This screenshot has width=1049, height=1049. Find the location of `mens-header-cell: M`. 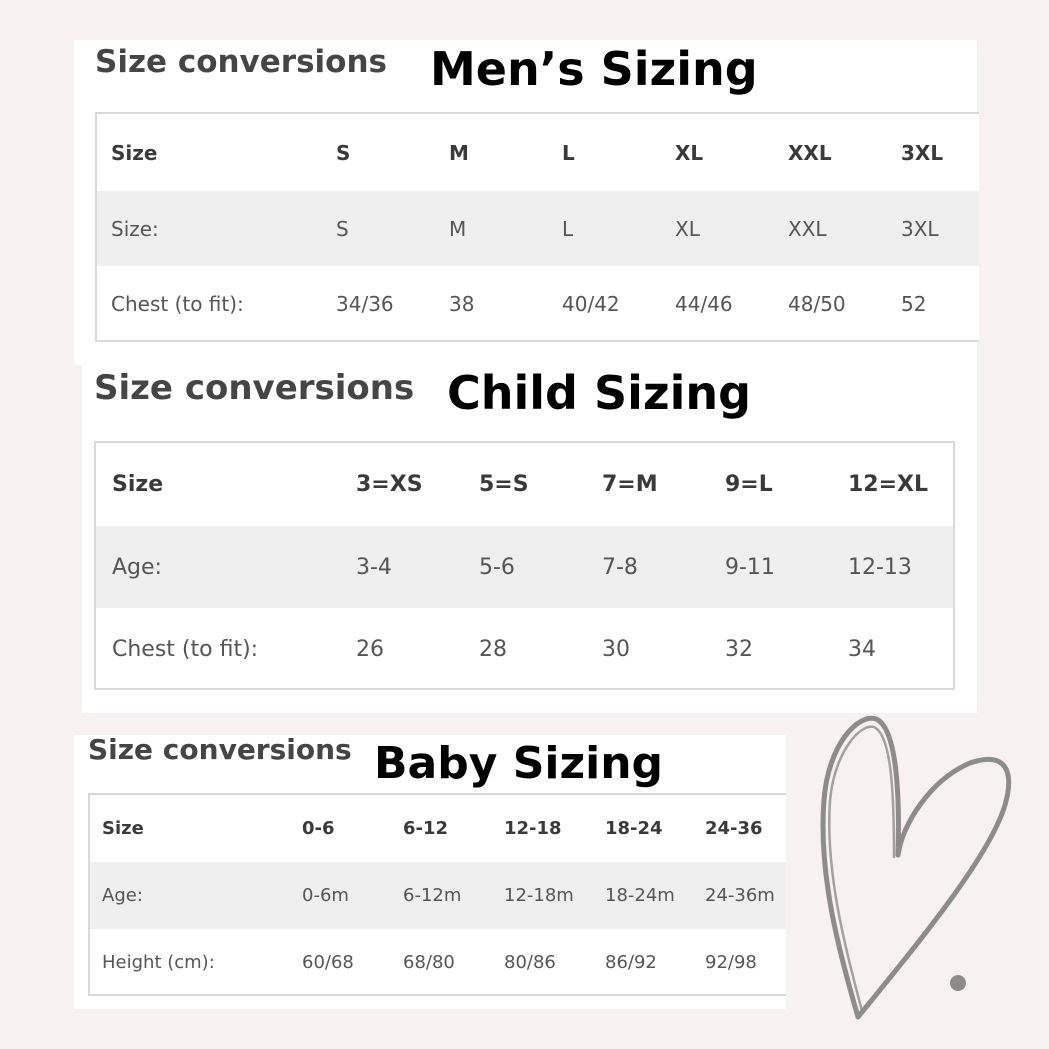

mens-header-cell: M is located at coordinates (459, 152).